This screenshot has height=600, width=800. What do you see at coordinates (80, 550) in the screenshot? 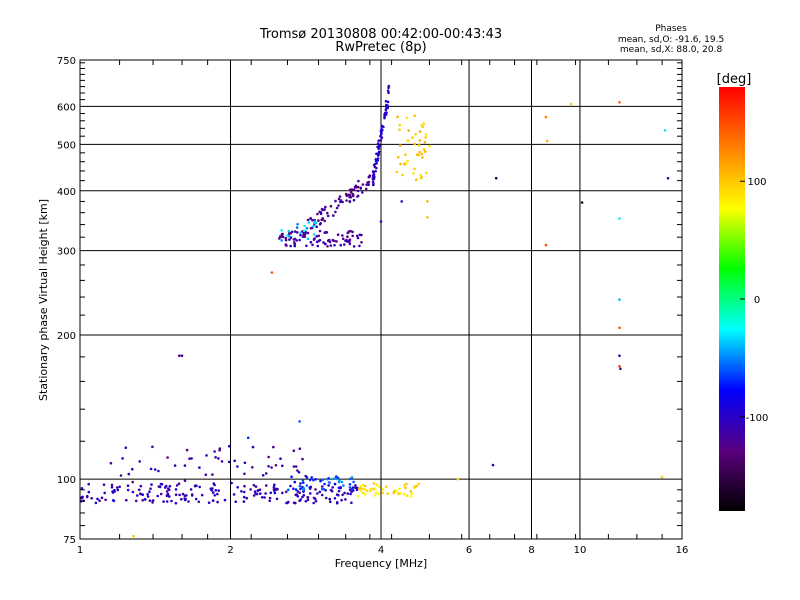
I see `x-tick-label: 1` at bounding box center [80, 550].